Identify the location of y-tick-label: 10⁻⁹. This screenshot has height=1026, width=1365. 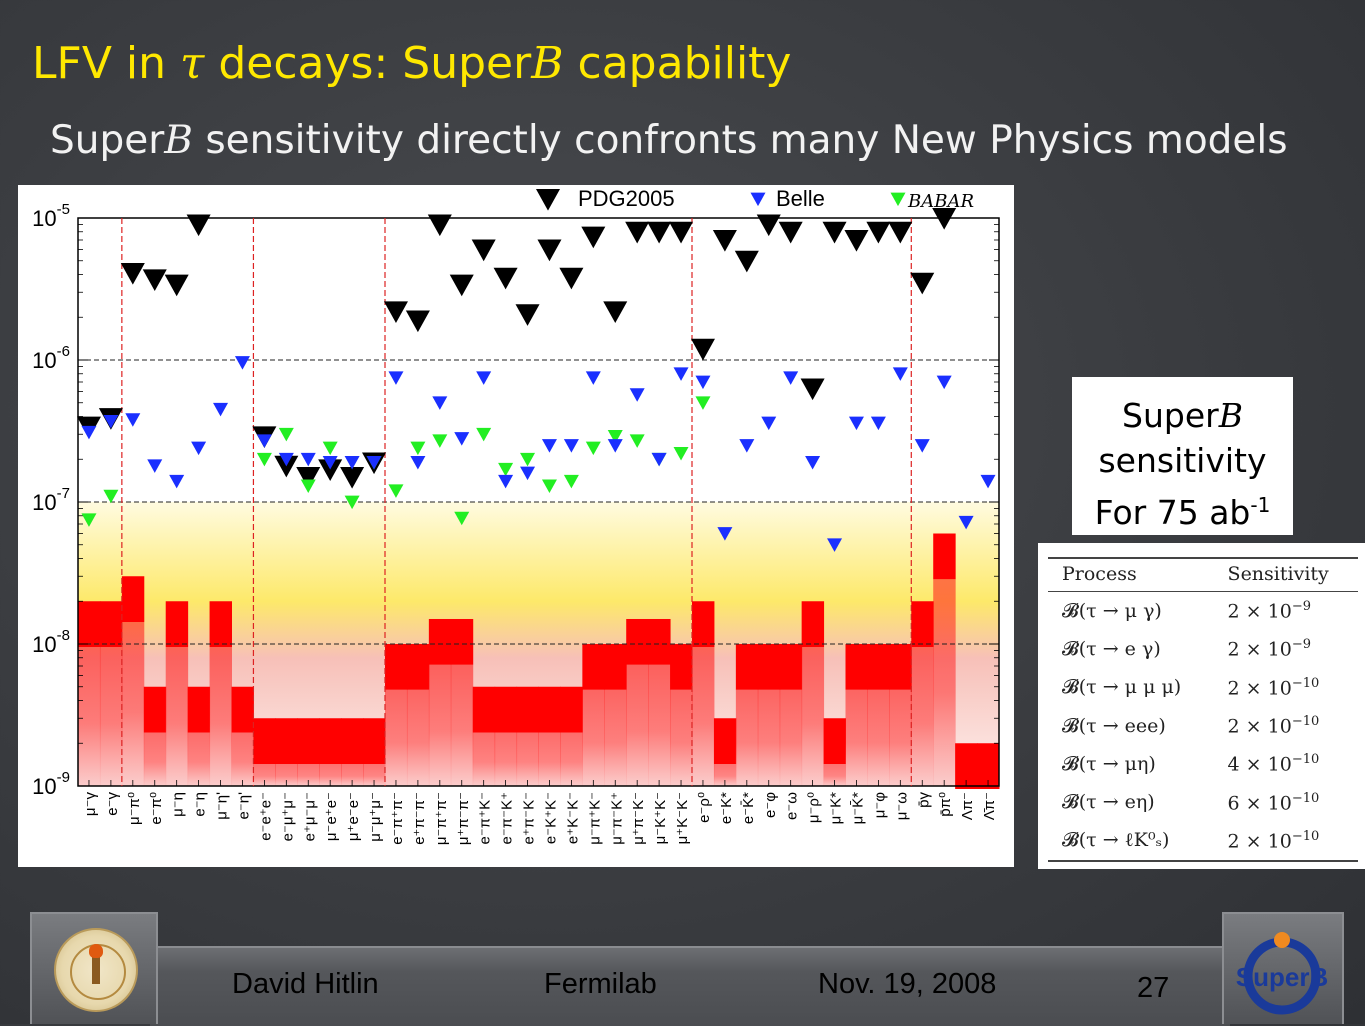
(51, 784).